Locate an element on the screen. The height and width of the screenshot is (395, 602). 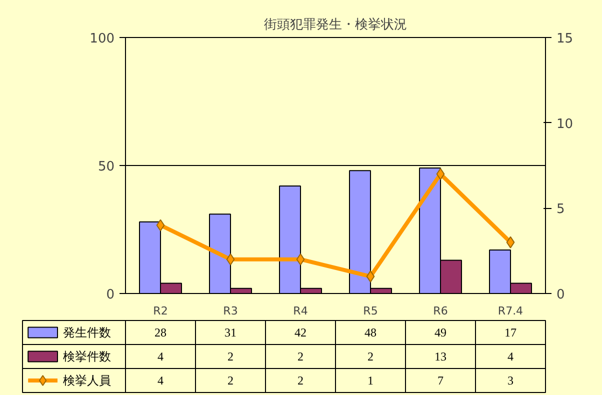
data-label: 28 is located at coordinates (160, 333).